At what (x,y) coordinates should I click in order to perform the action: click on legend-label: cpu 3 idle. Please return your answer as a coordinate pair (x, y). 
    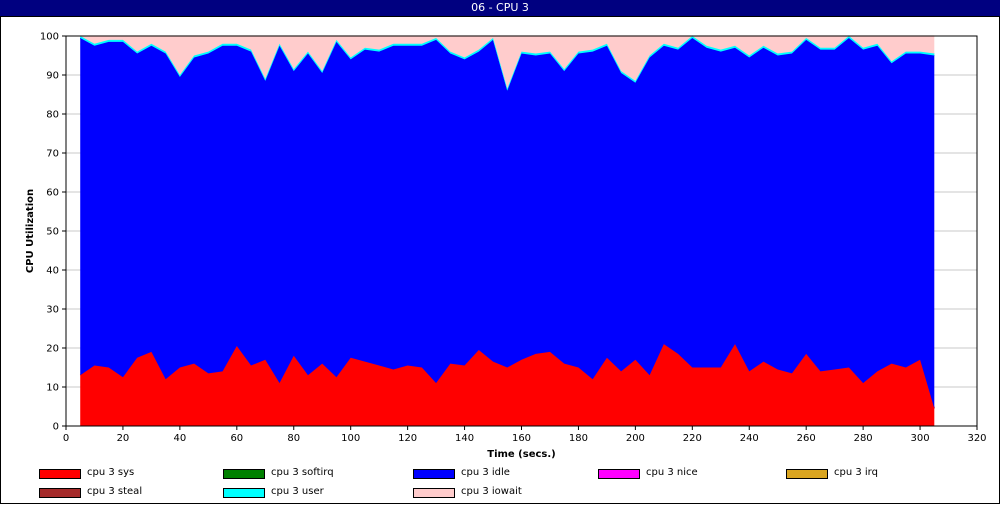
    Looking at the image, I should click on (485, 472).